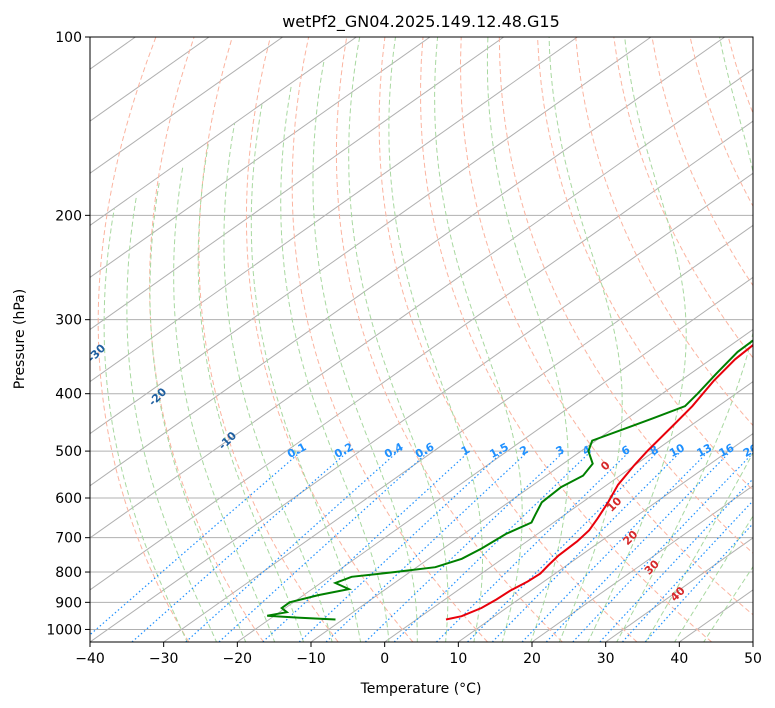  I want to click on x-tick-label: 40, so click(679, 659).